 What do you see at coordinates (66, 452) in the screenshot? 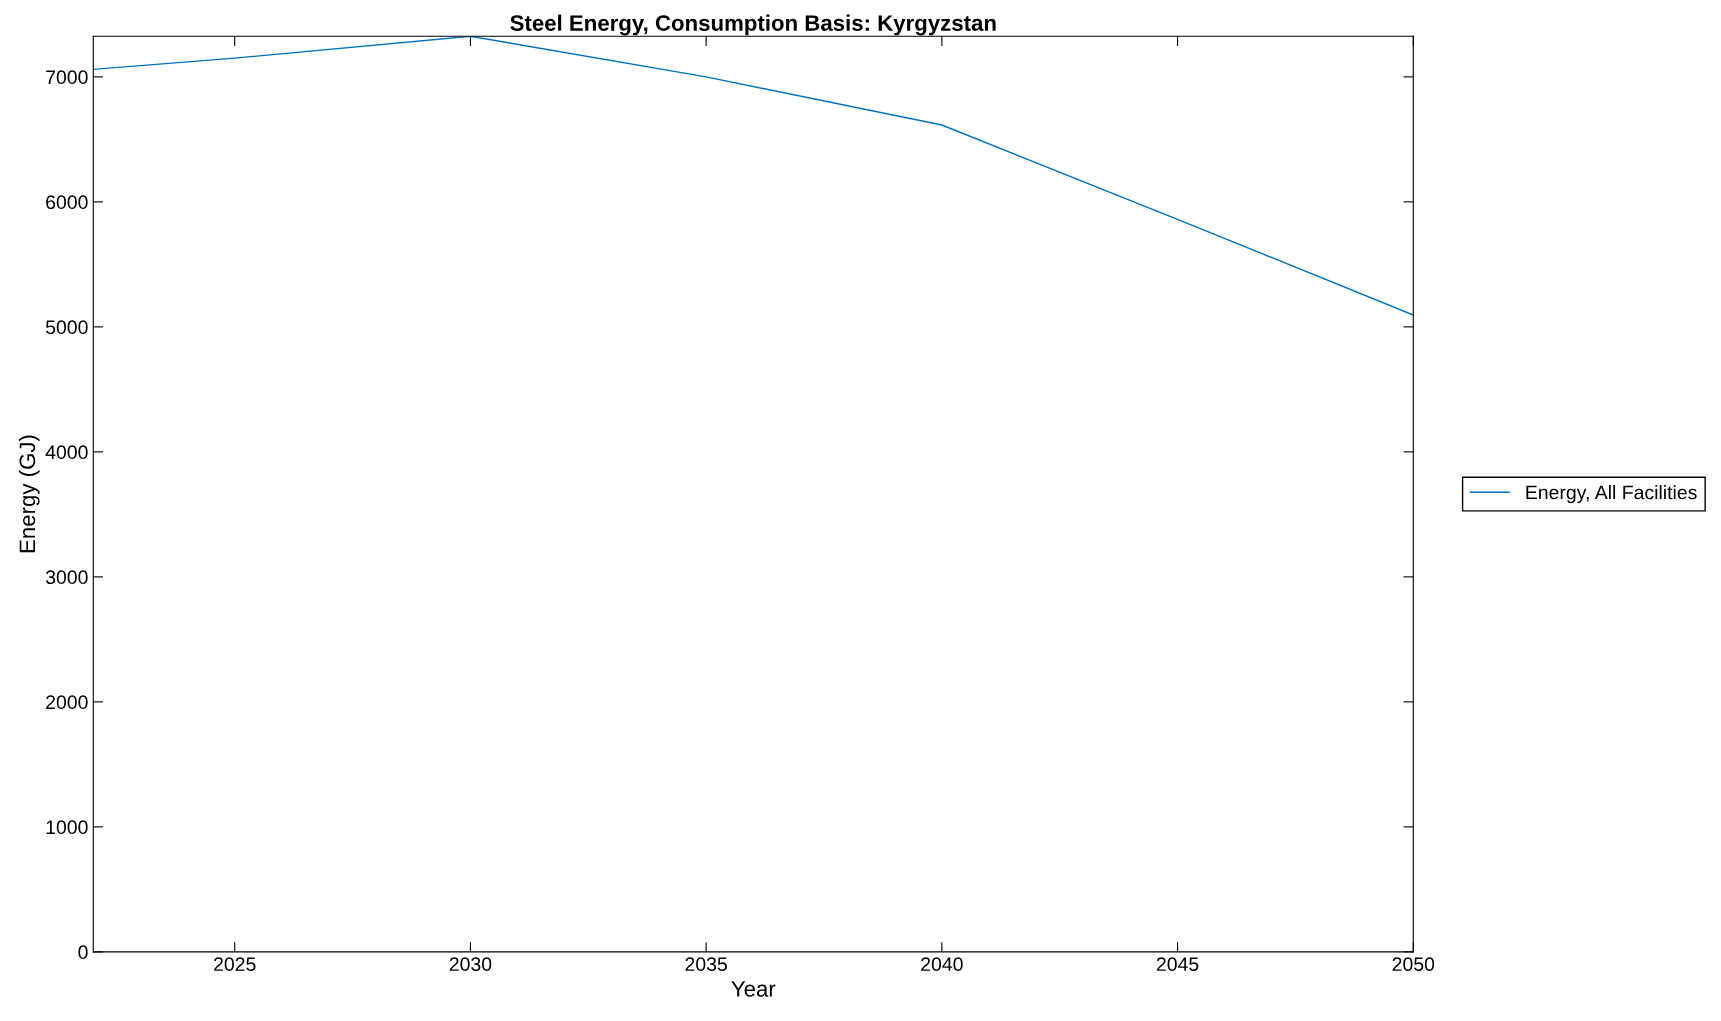
I see `y-tick-label: 4000` at bounding box center [66, 452].